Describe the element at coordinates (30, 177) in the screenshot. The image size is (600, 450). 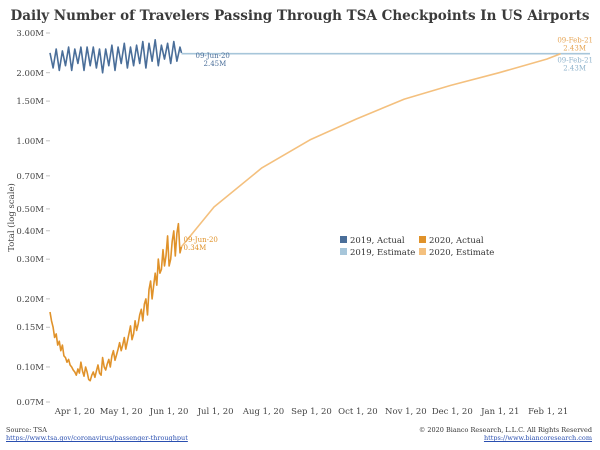
I see `y-tick-label: 0.70M` at that location.